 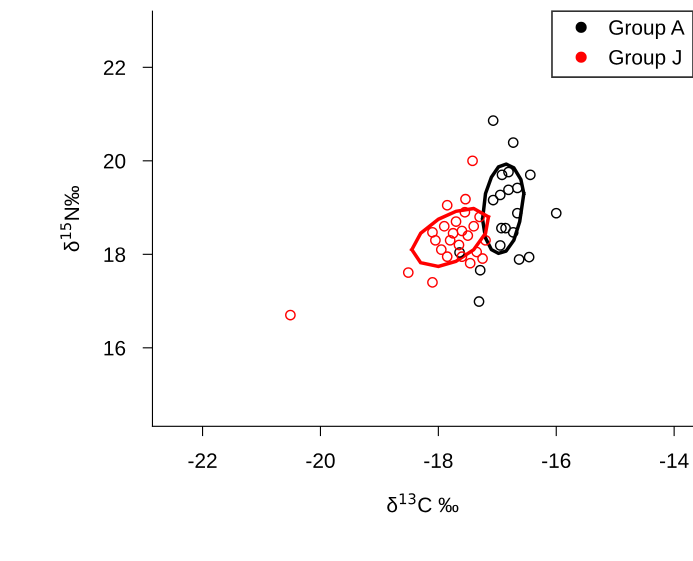 I want to click on y-tick-label: 22, so click(x=115, y=67).